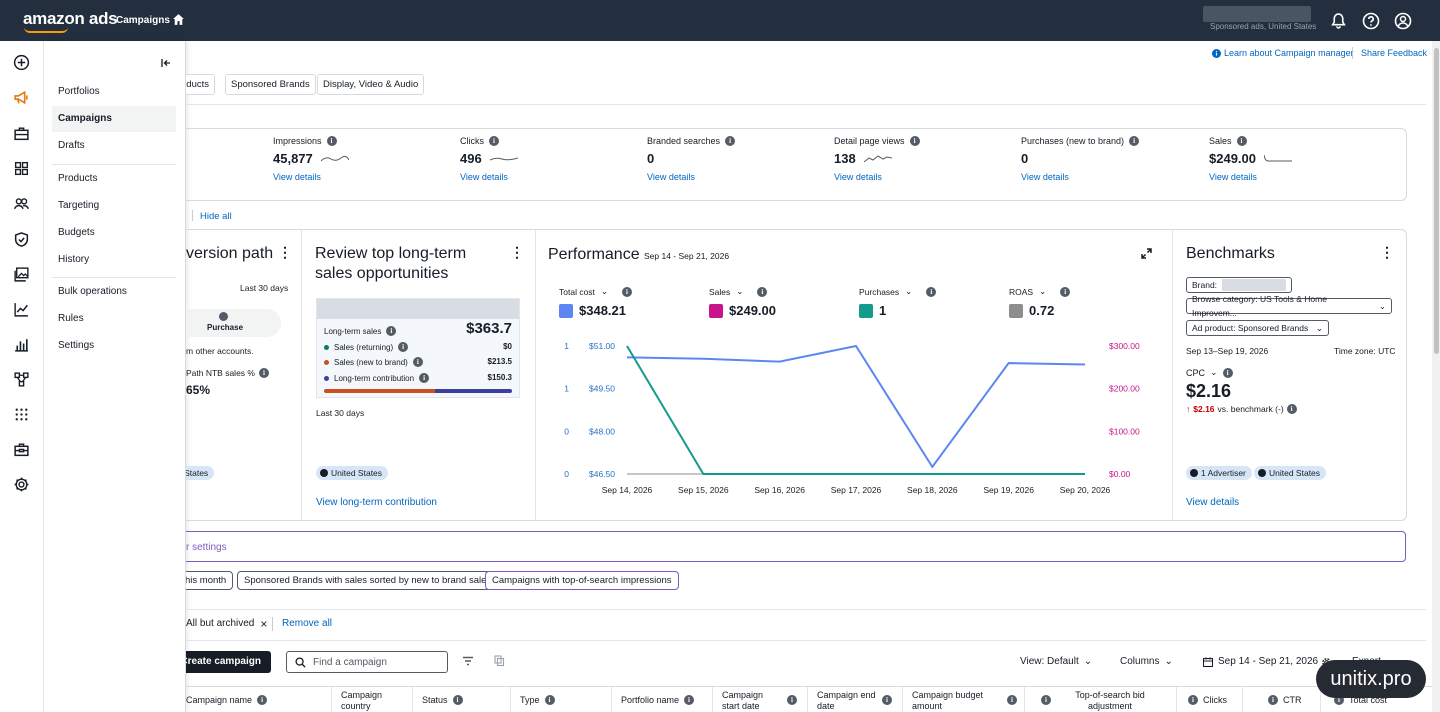 The height and width of the screenshot is (712, 1440). Describe the element at coordinates (76, 232) in the screenshot. I see `menu-item-budgets: Budgets` at that location.